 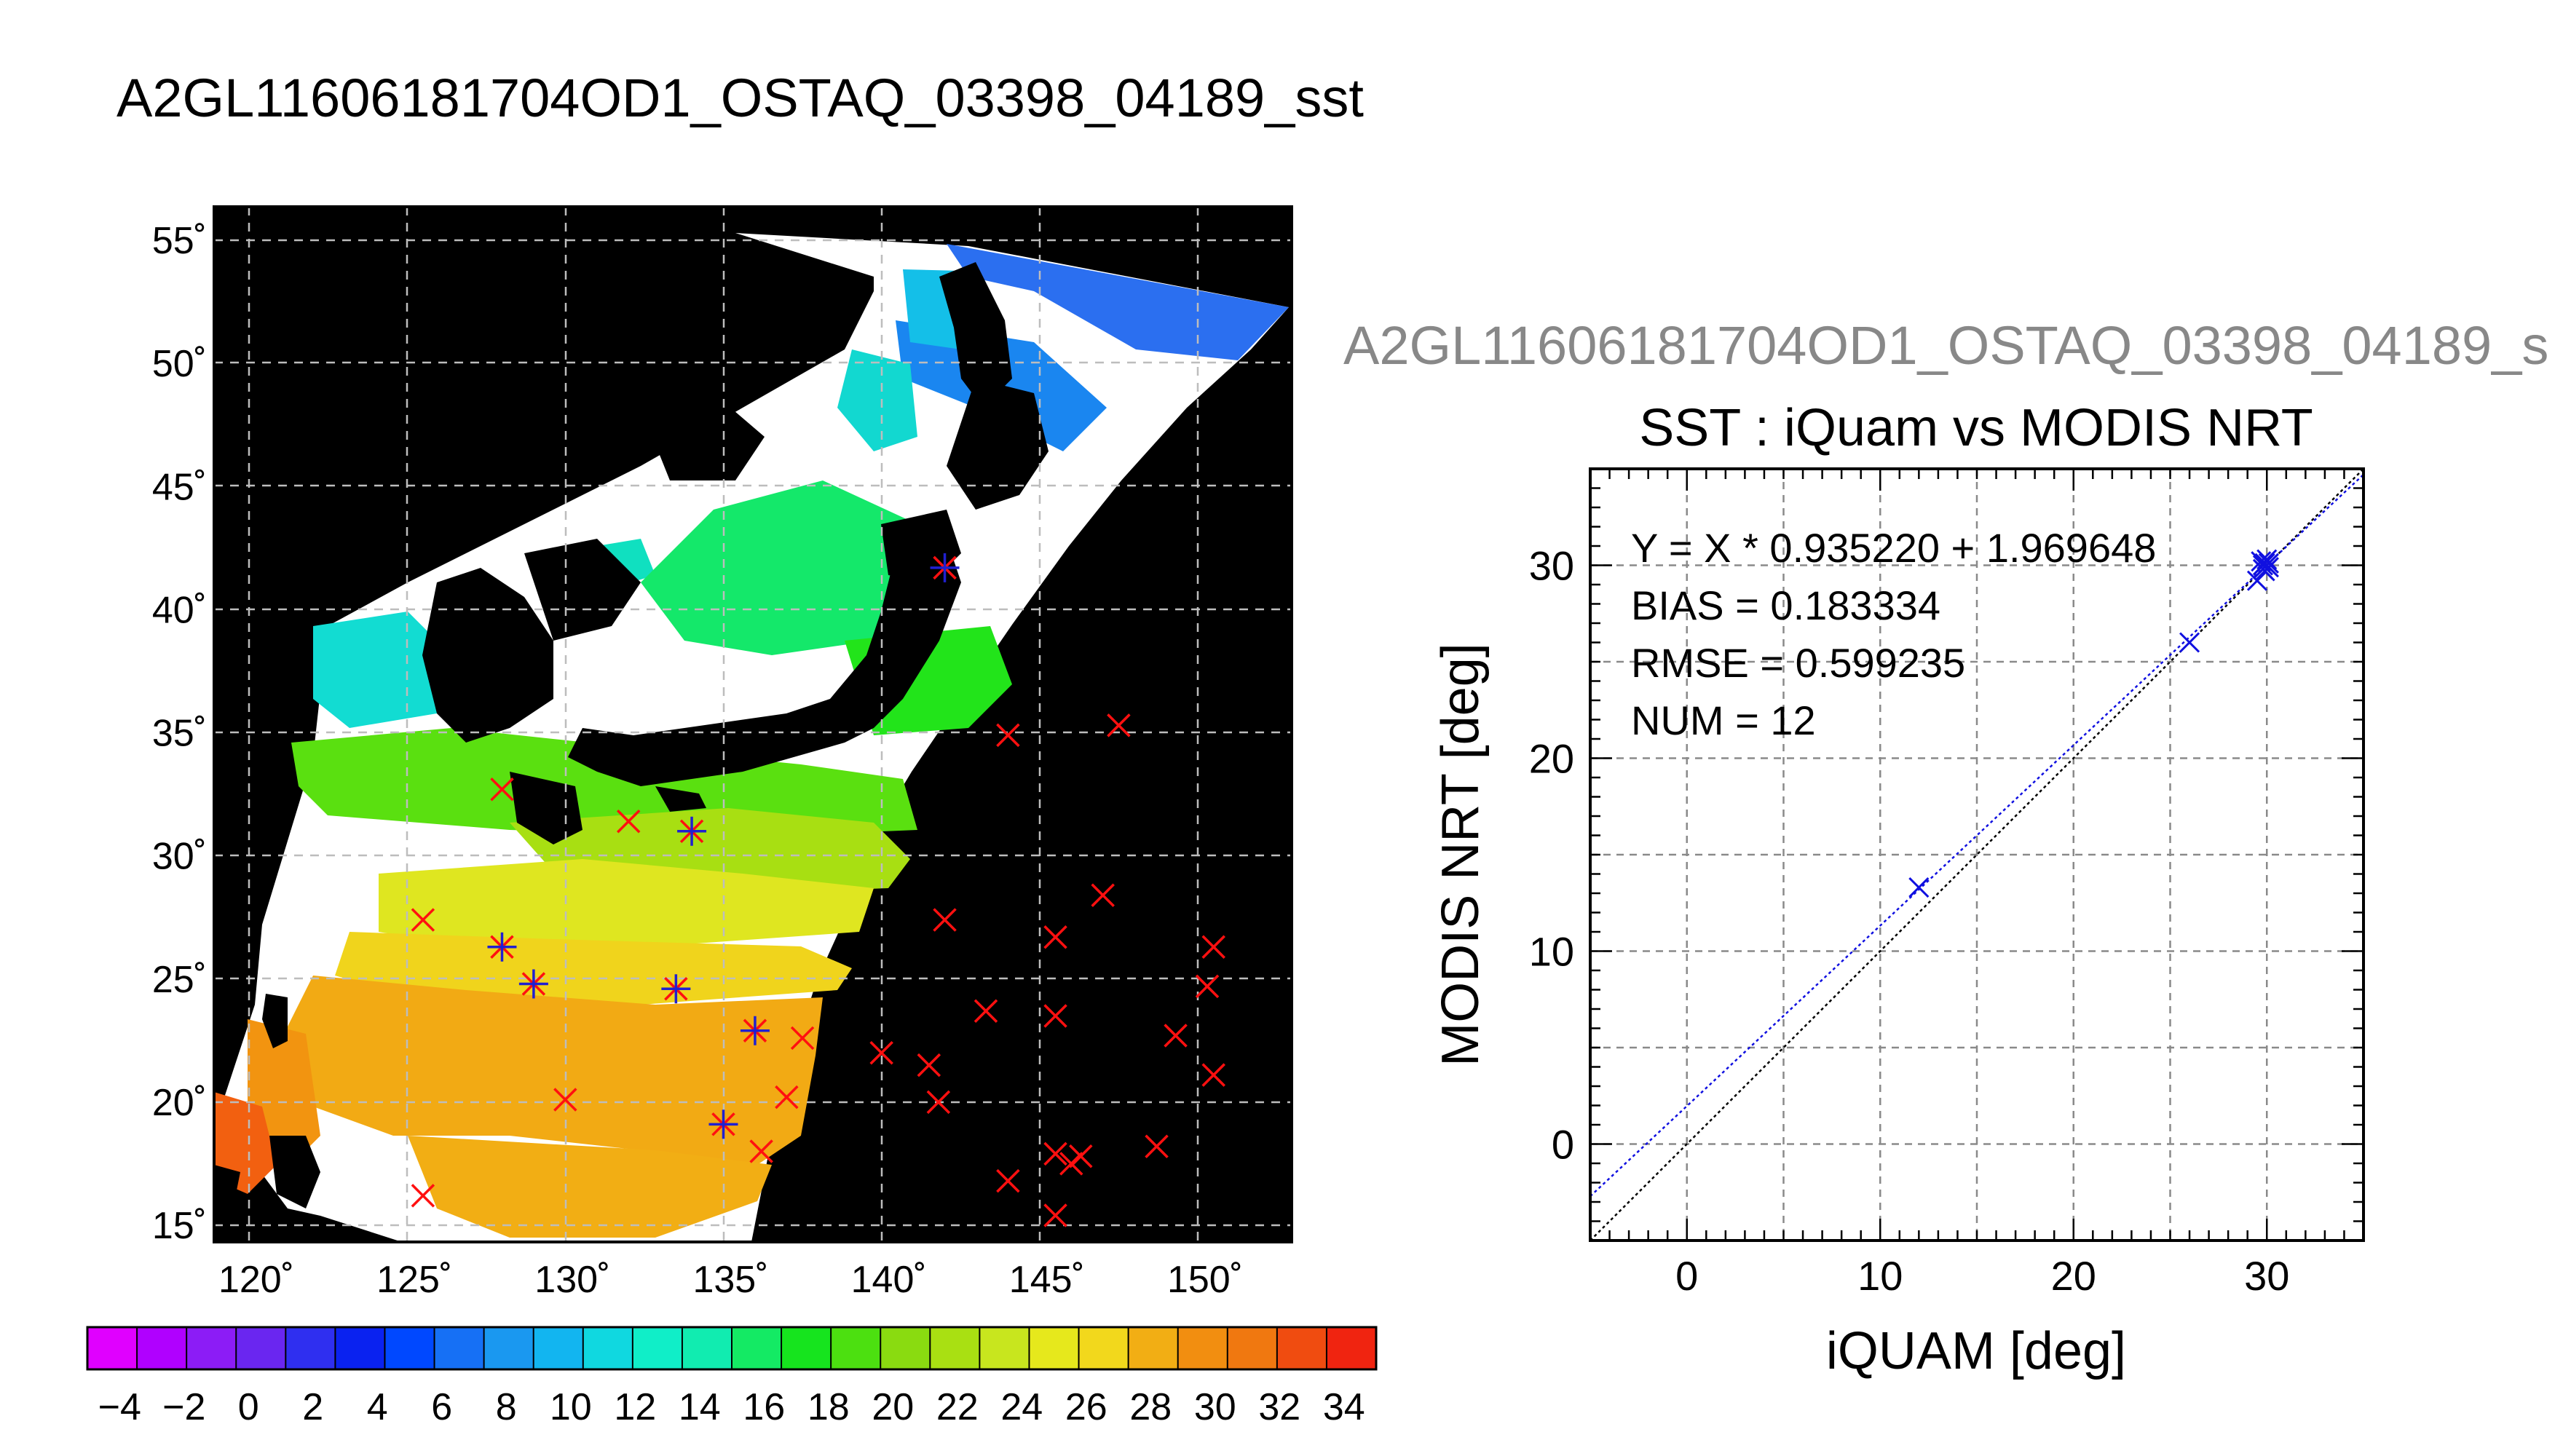 I want to click on scatter-annotation: Y = X * 0.935220 + 1.969648, so click(x=1893, y=548).